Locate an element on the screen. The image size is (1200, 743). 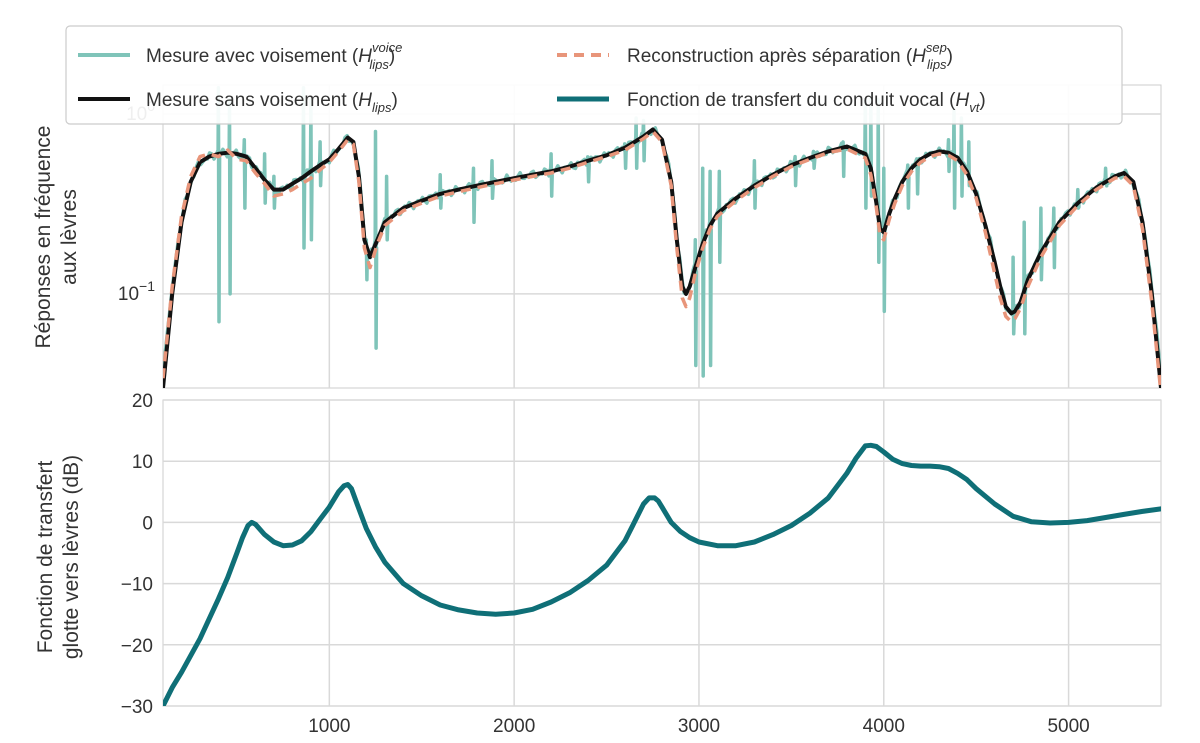
y-tick-label: 10 is located at coordinates (142, 462).